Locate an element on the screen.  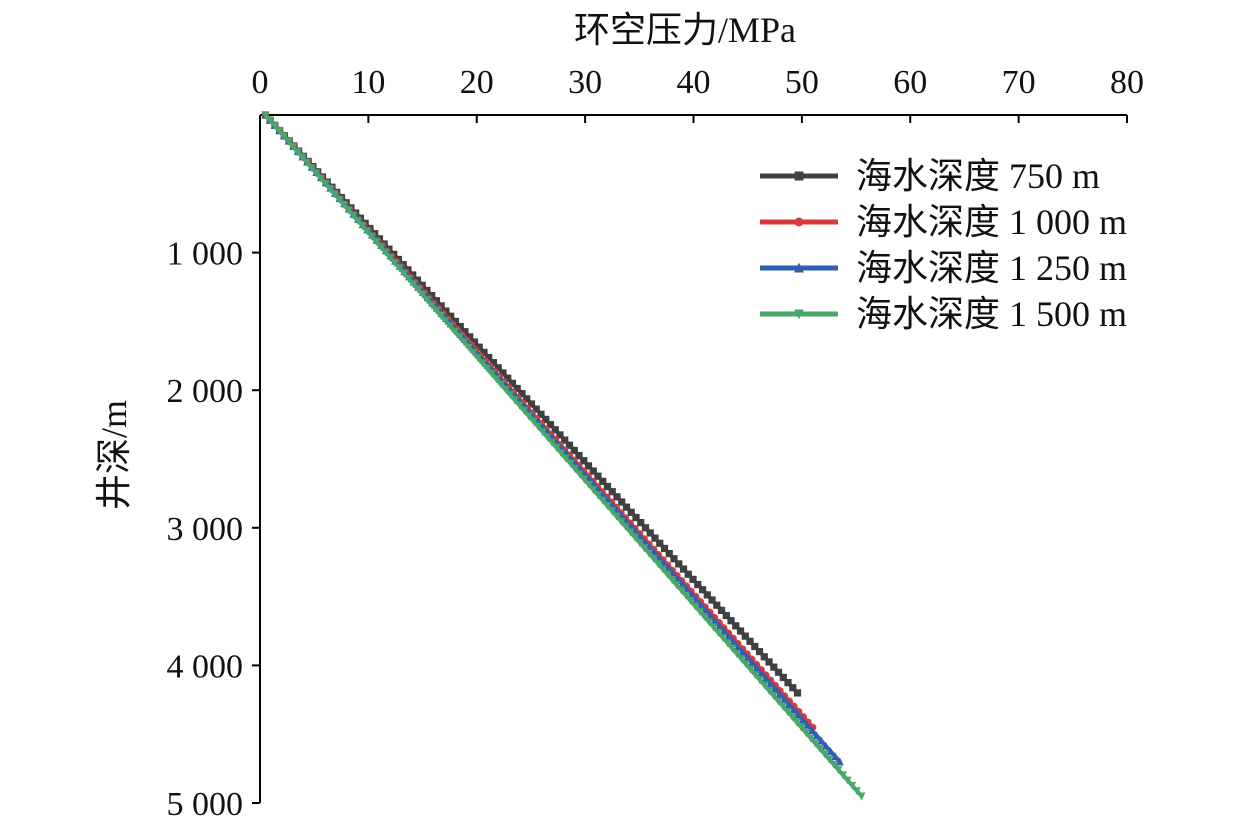
legend-label: 海水深度 750 m is located at coordinates (978, 176).